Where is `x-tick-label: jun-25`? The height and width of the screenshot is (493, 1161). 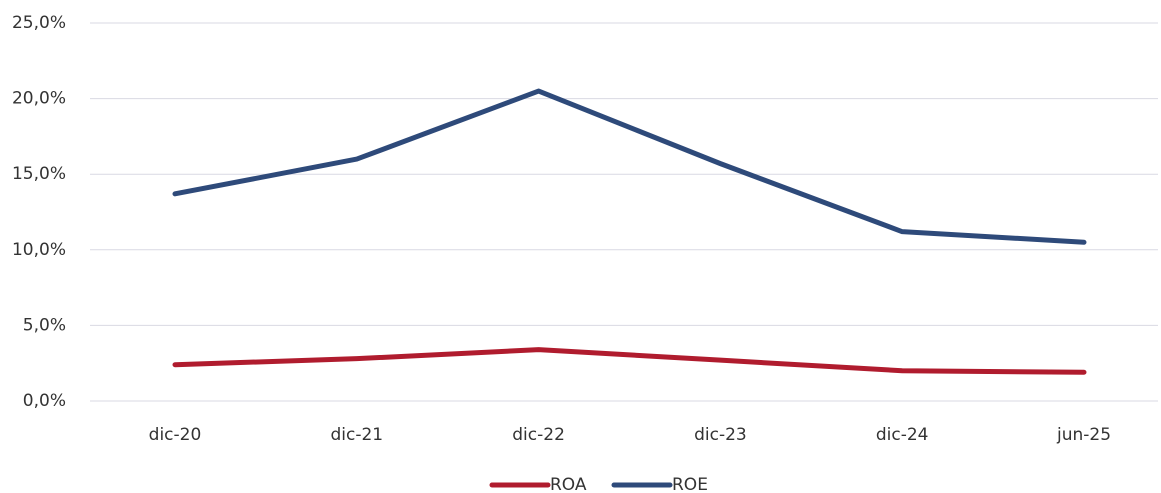
x-tick-label: jun-25 is located at coordinates (1083, 435).